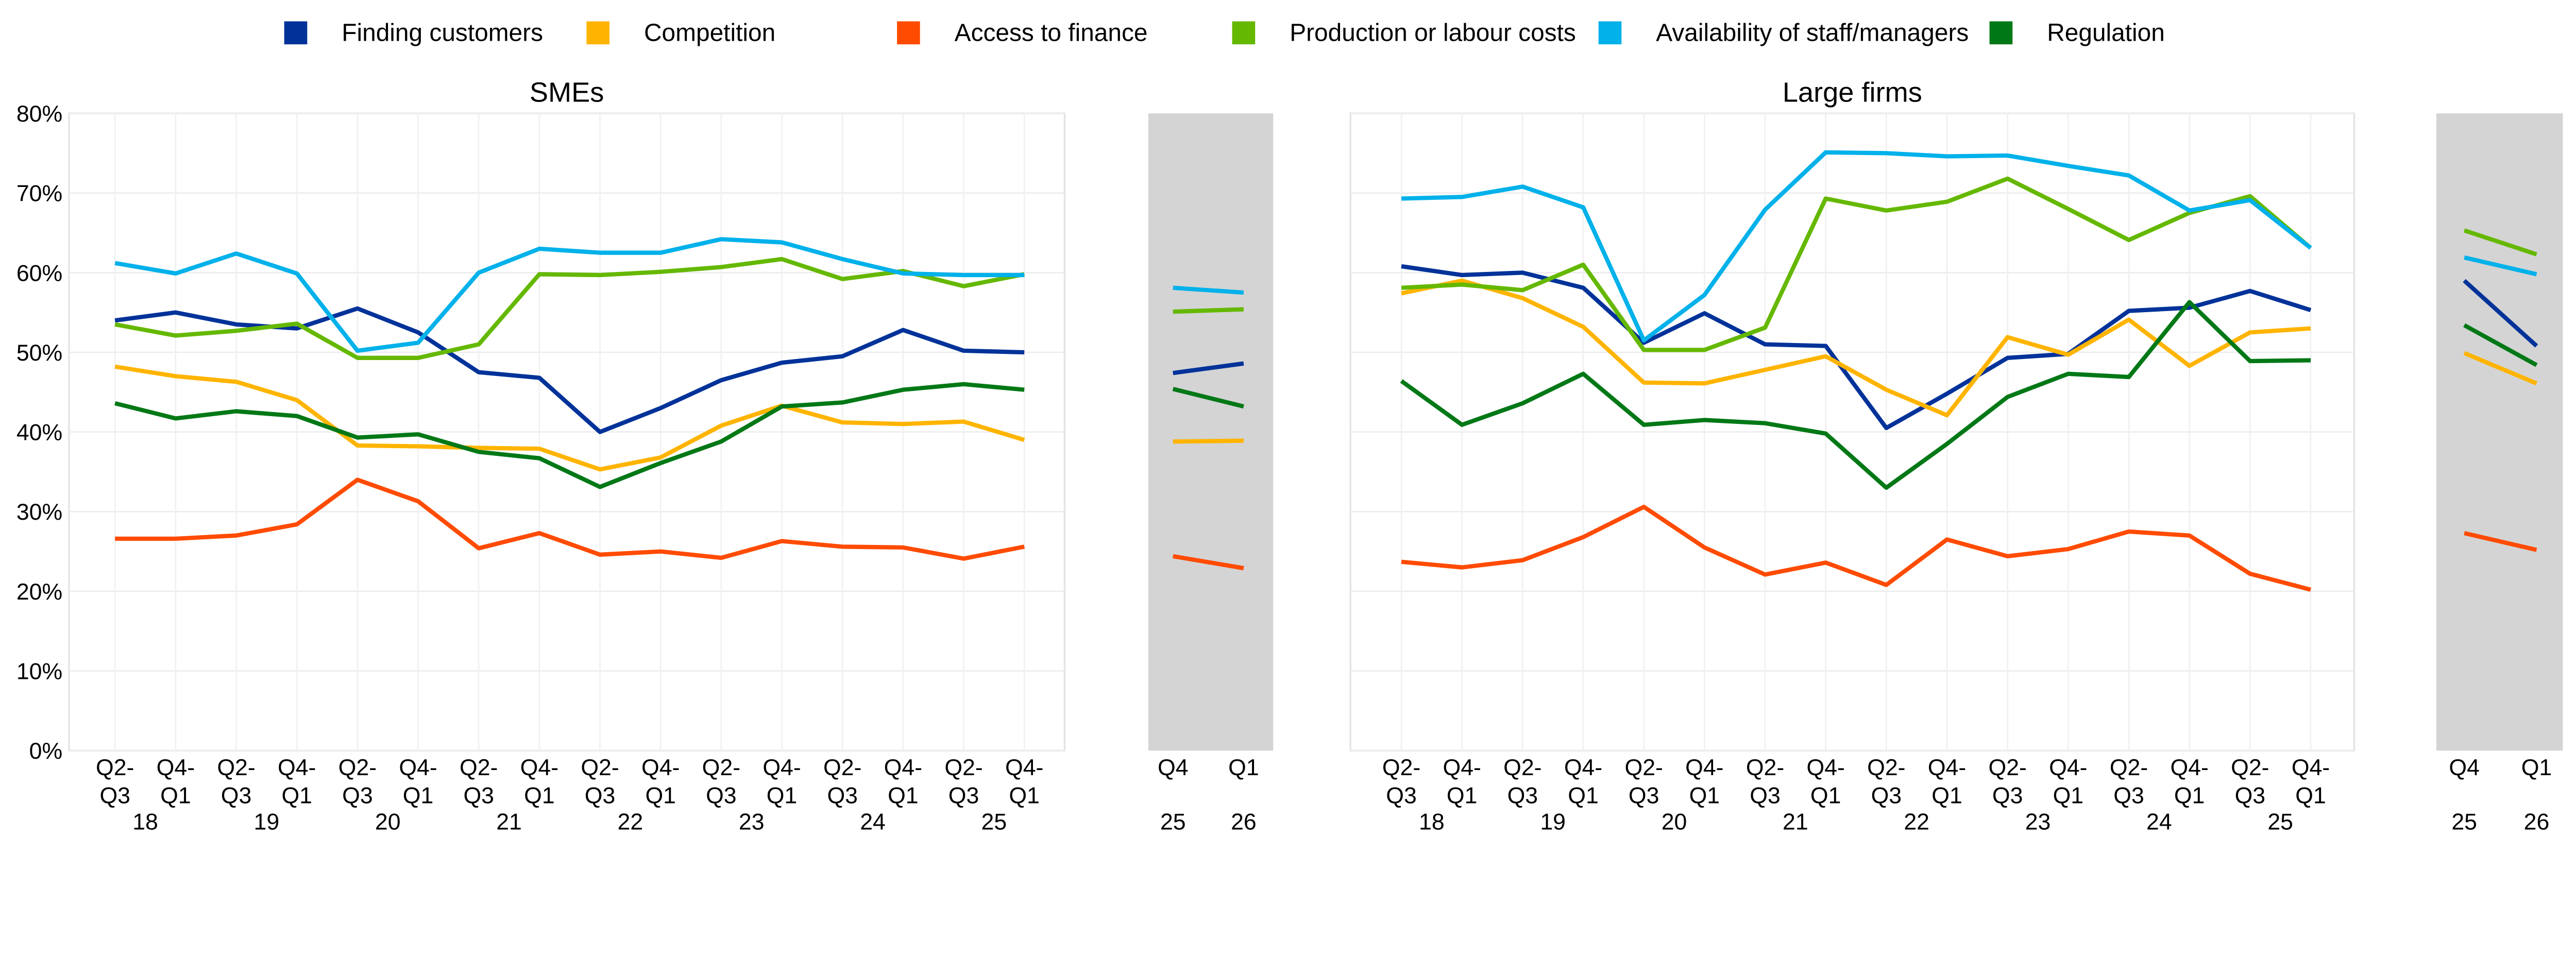 The width and height of the screenshot is (2576, 974). I want to click on y-tick-label: 40%, so click(39, 433).